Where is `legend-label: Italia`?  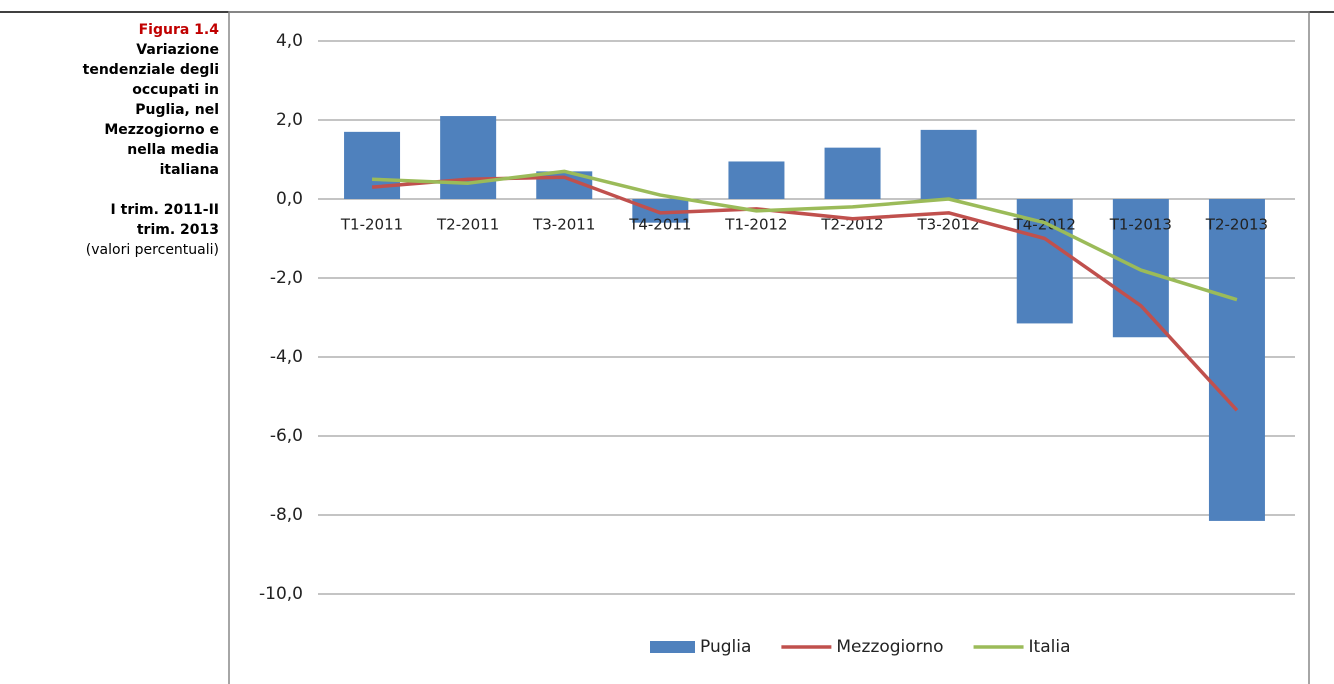
legend-label: Italia is located at coordinates (1050, 647).